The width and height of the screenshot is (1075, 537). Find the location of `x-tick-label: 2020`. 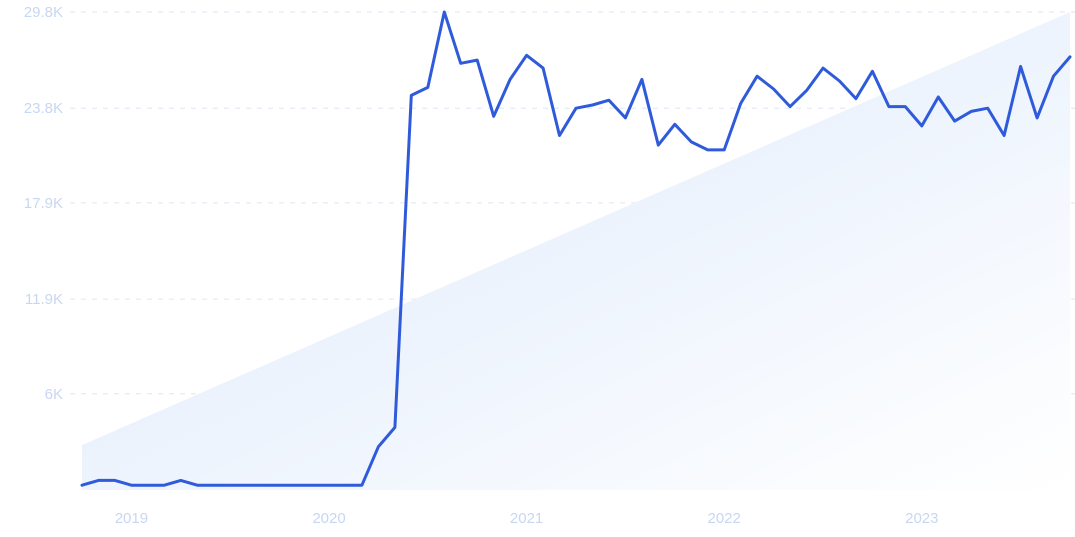

x-tick-label: 2020 is located at coordinates (328, 518).